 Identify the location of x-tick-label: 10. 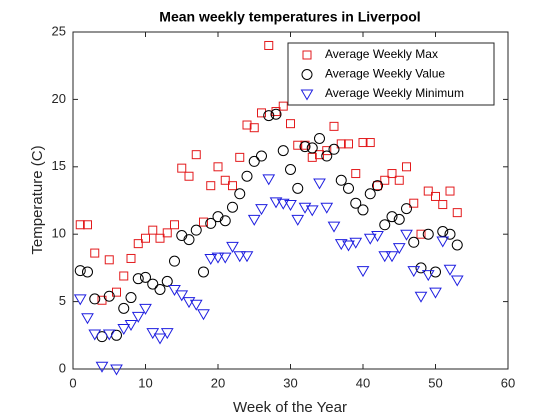
(145, 382).